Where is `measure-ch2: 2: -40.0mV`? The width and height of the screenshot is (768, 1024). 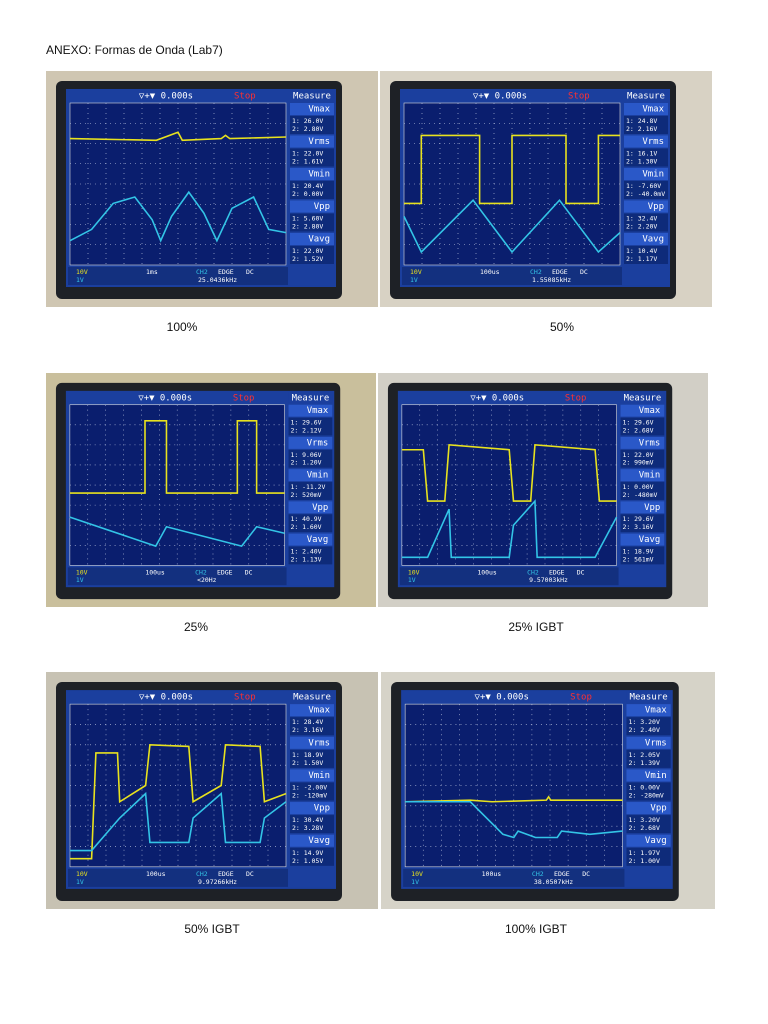
measure-ch2: 2: -40.0mV is located at coordinates (645, 194).